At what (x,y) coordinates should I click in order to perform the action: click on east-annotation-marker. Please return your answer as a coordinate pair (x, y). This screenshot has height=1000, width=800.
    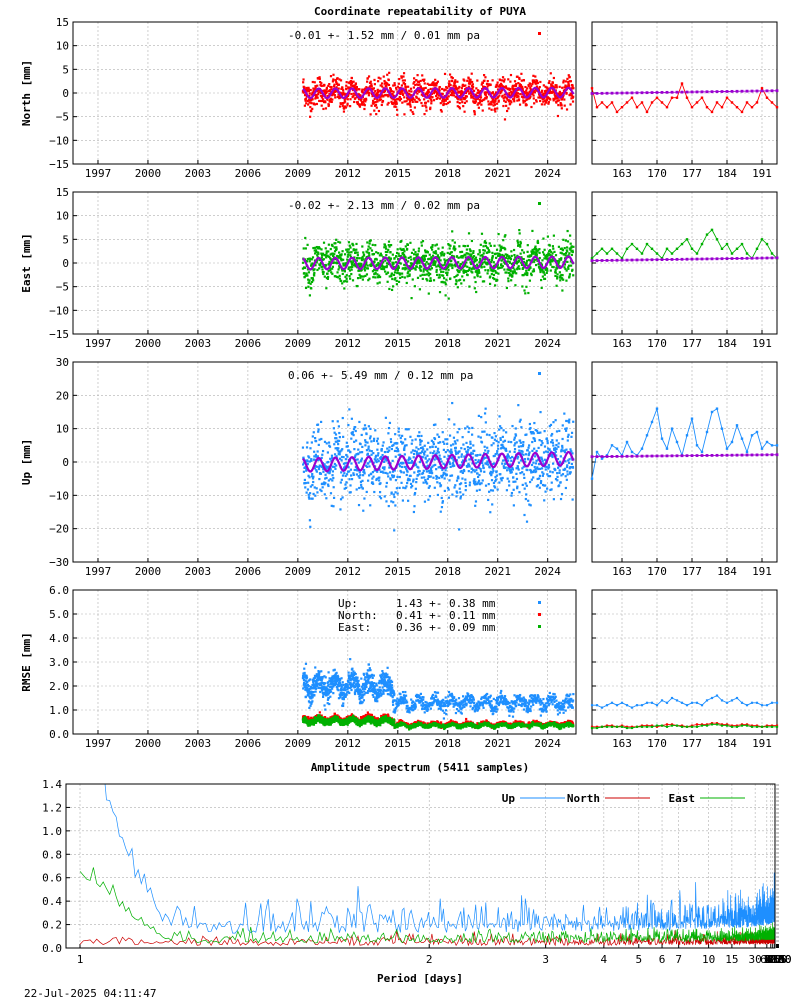
    Looking at the image, I should click on (539, 203).